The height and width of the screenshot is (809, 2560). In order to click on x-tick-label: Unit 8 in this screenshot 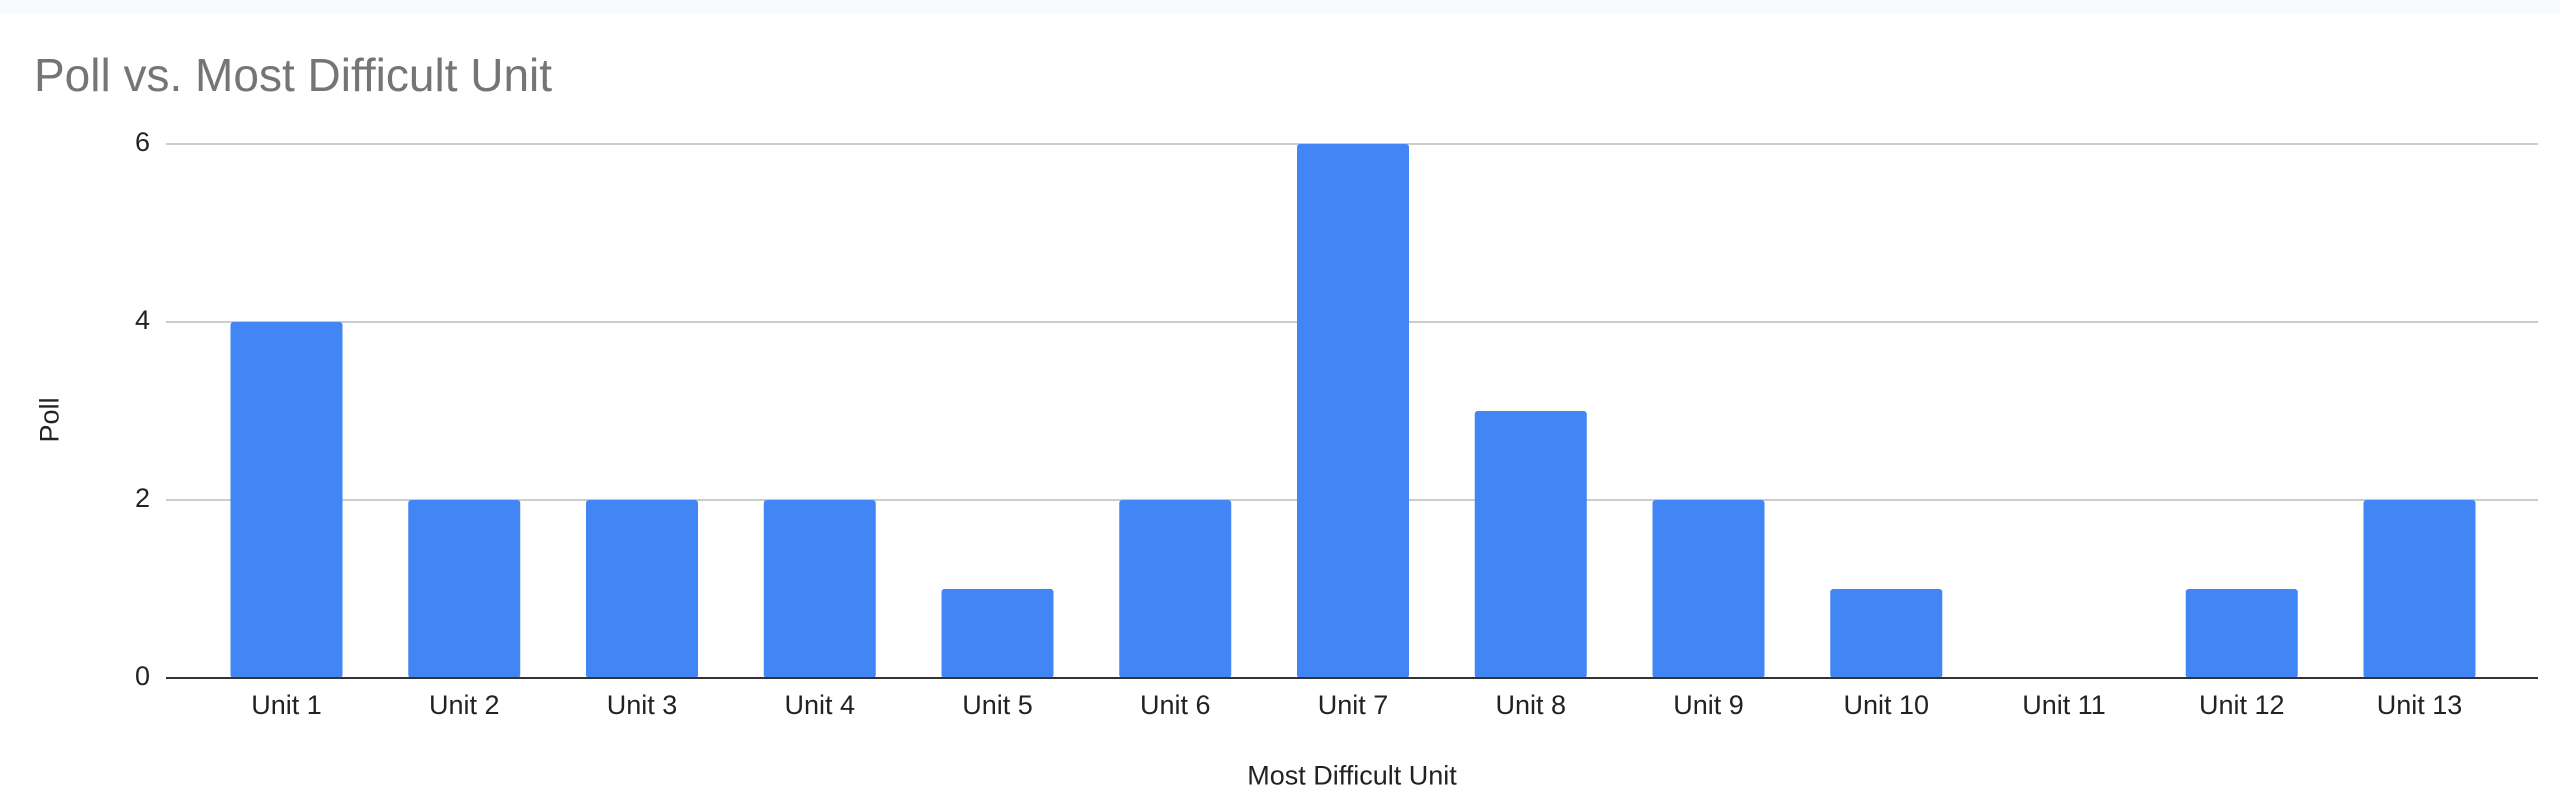, I will do `click(1530, 705)`.